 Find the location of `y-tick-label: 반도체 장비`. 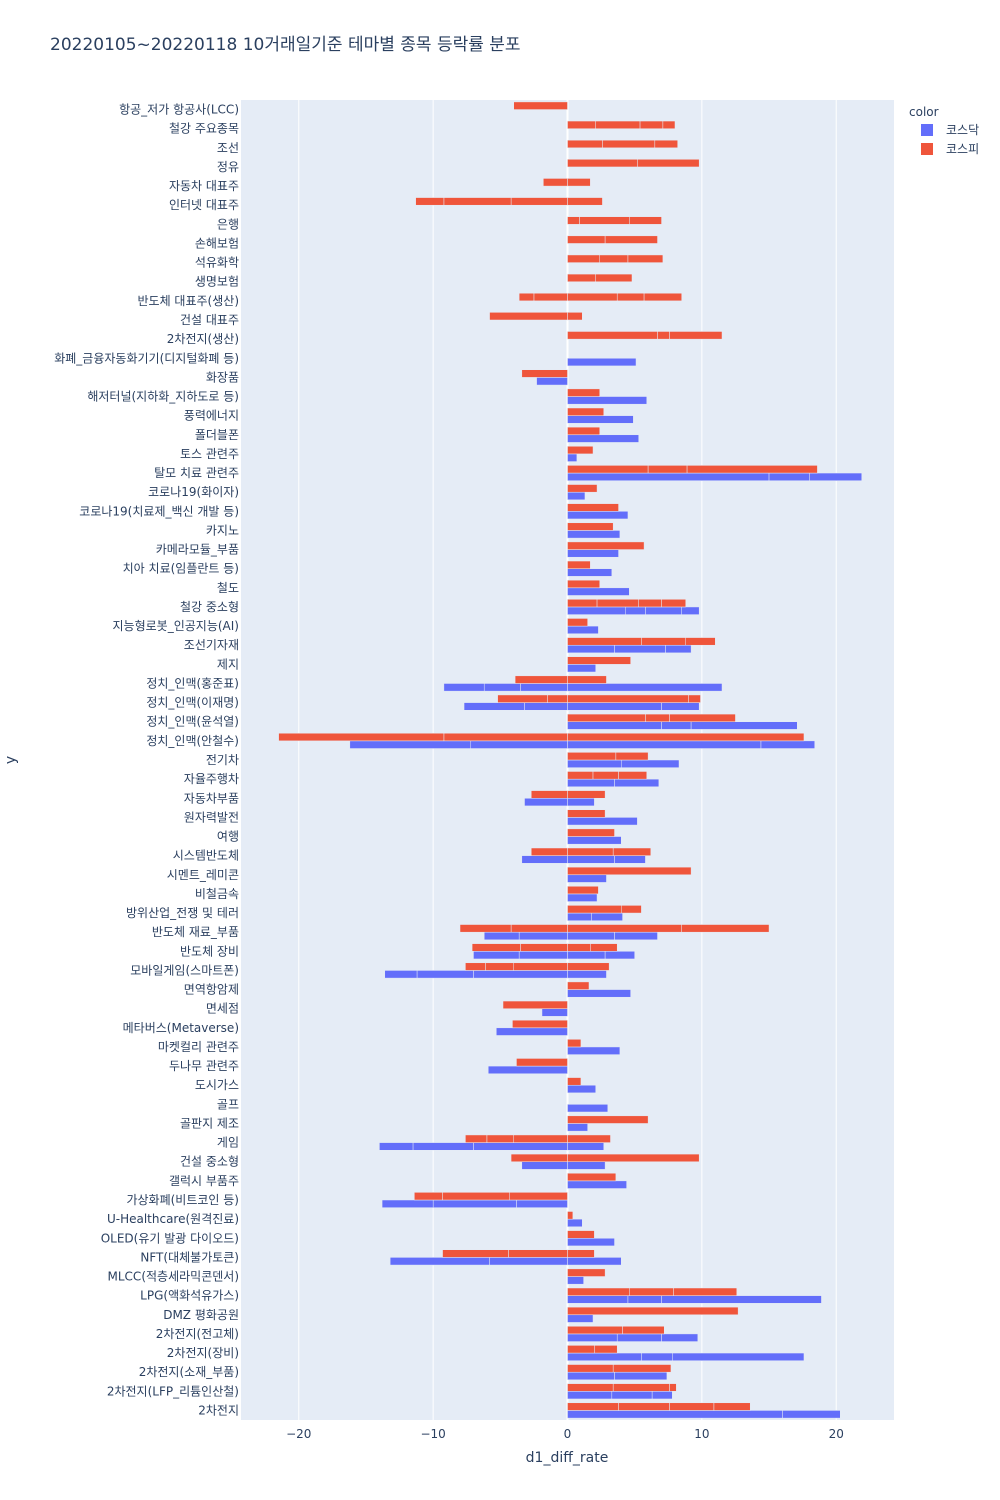

y-tick-label: 반도체 장비 is located at coordinates (209, 951).